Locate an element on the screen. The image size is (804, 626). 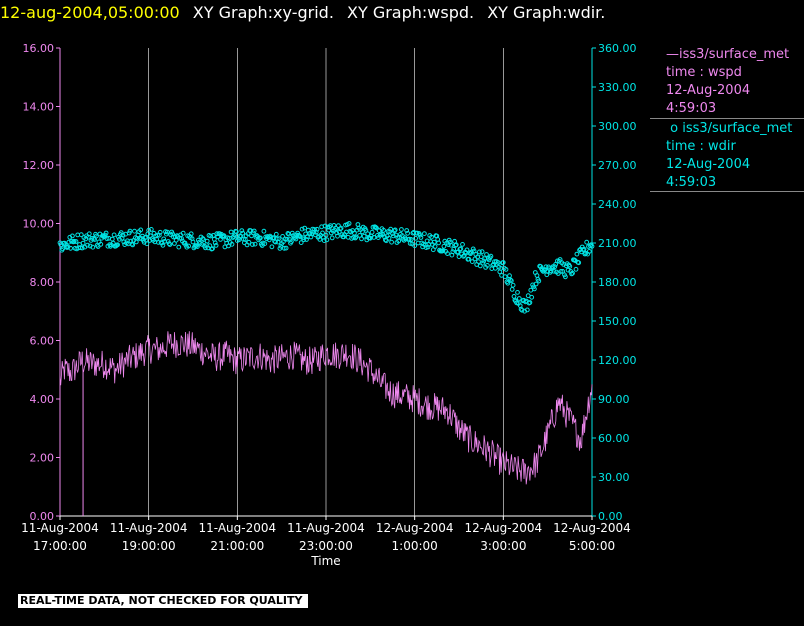
right-tick-label-9: 270.00 is located at coordinates (617, 165).